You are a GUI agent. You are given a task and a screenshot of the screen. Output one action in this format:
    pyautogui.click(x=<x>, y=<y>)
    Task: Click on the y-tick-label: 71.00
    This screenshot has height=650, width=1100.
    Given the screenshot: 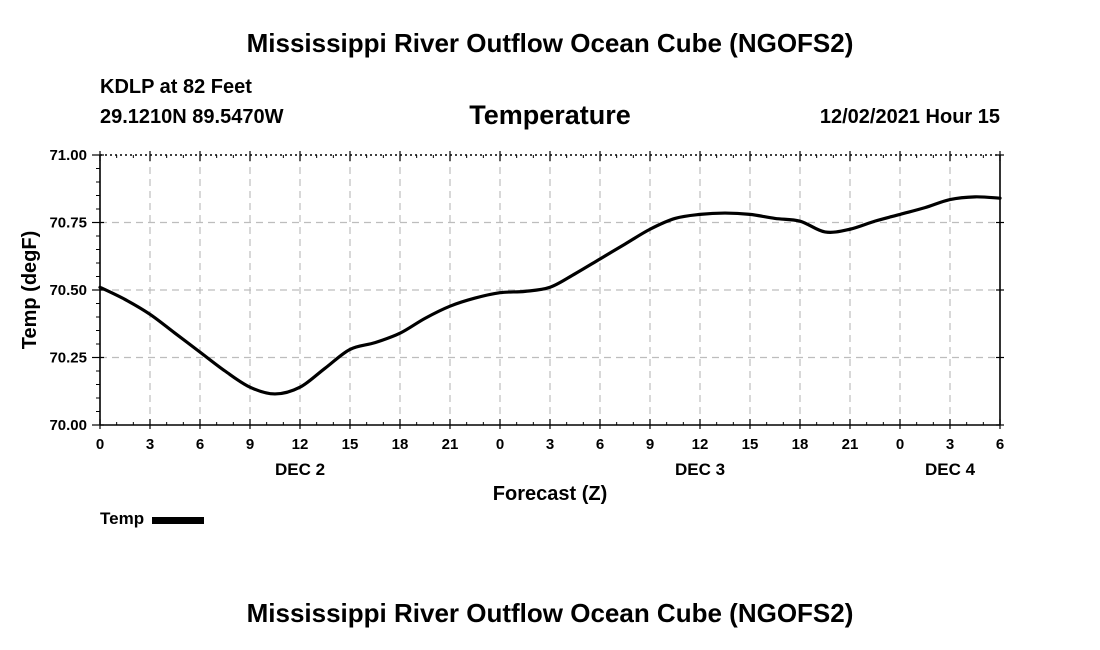 What is the action you would take?
    pyautogui.click(x=68, y=155)
    